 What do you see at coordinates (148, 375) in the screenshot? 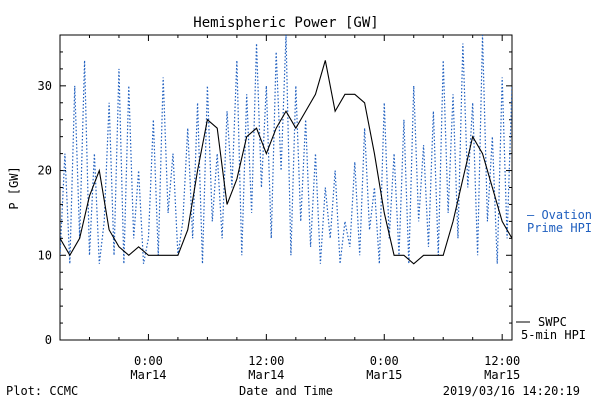
I see `x-tick-date-1: Mar14` at bounding box center [148, 375].